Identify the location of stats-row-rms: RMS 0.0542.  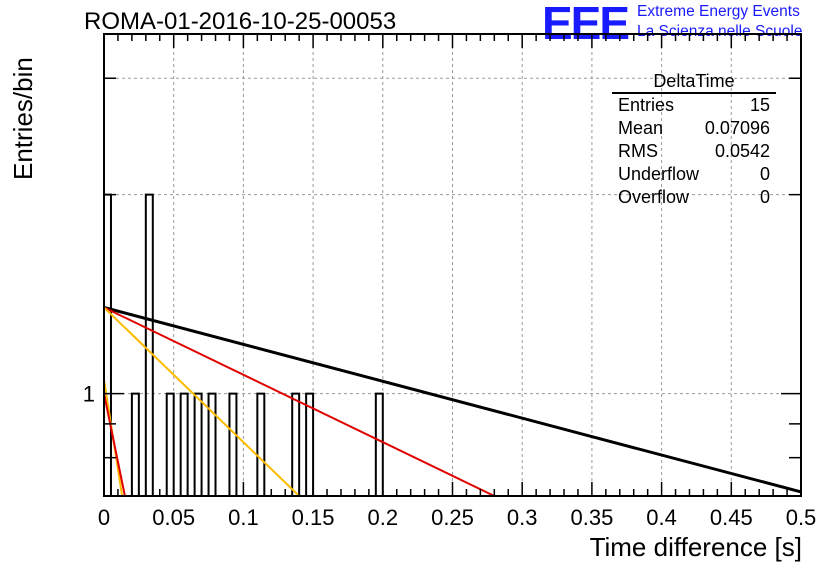
(694, 151).